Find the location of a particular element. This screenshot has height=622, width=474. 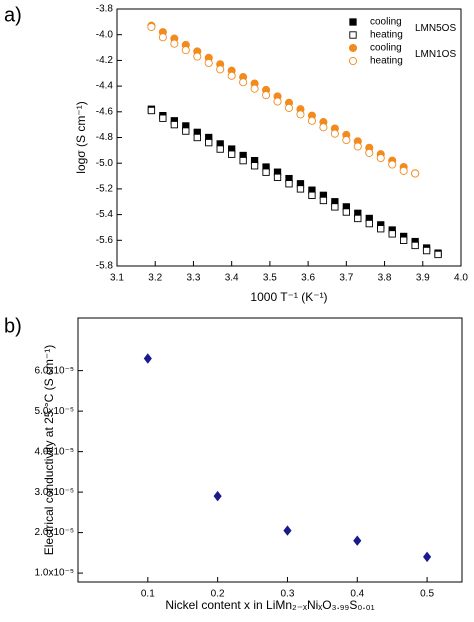

x-tick-label: 3.9 is located at coordinates (423, 278).